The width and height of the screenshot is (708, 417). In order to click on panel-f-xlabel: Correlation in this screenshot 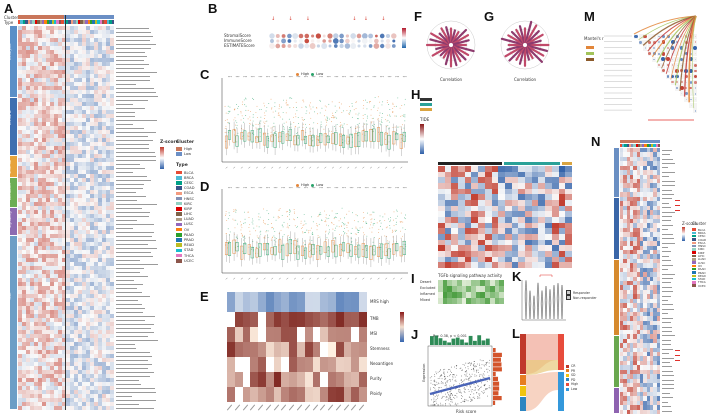, I will do `click(451, 79)`.